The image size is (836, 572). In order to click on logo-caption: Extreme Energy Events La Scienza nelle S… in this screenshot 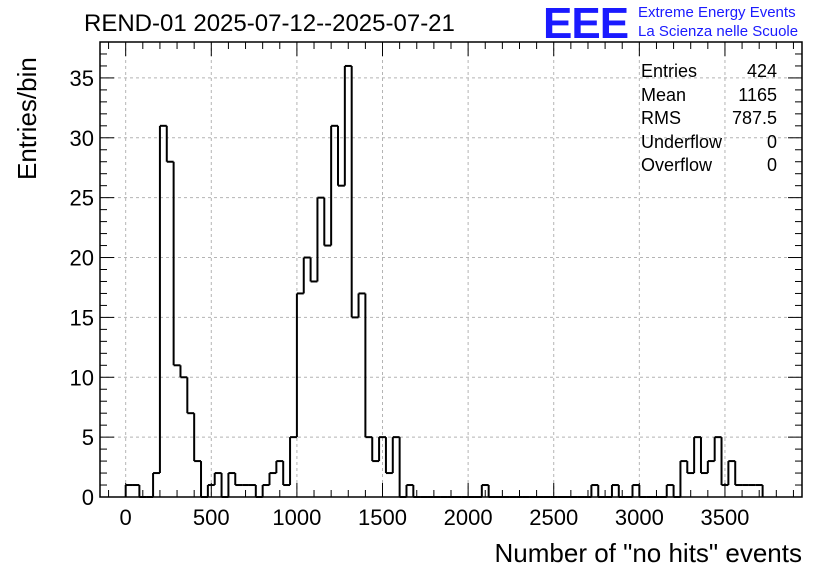, I will do `click(718, 22)`.